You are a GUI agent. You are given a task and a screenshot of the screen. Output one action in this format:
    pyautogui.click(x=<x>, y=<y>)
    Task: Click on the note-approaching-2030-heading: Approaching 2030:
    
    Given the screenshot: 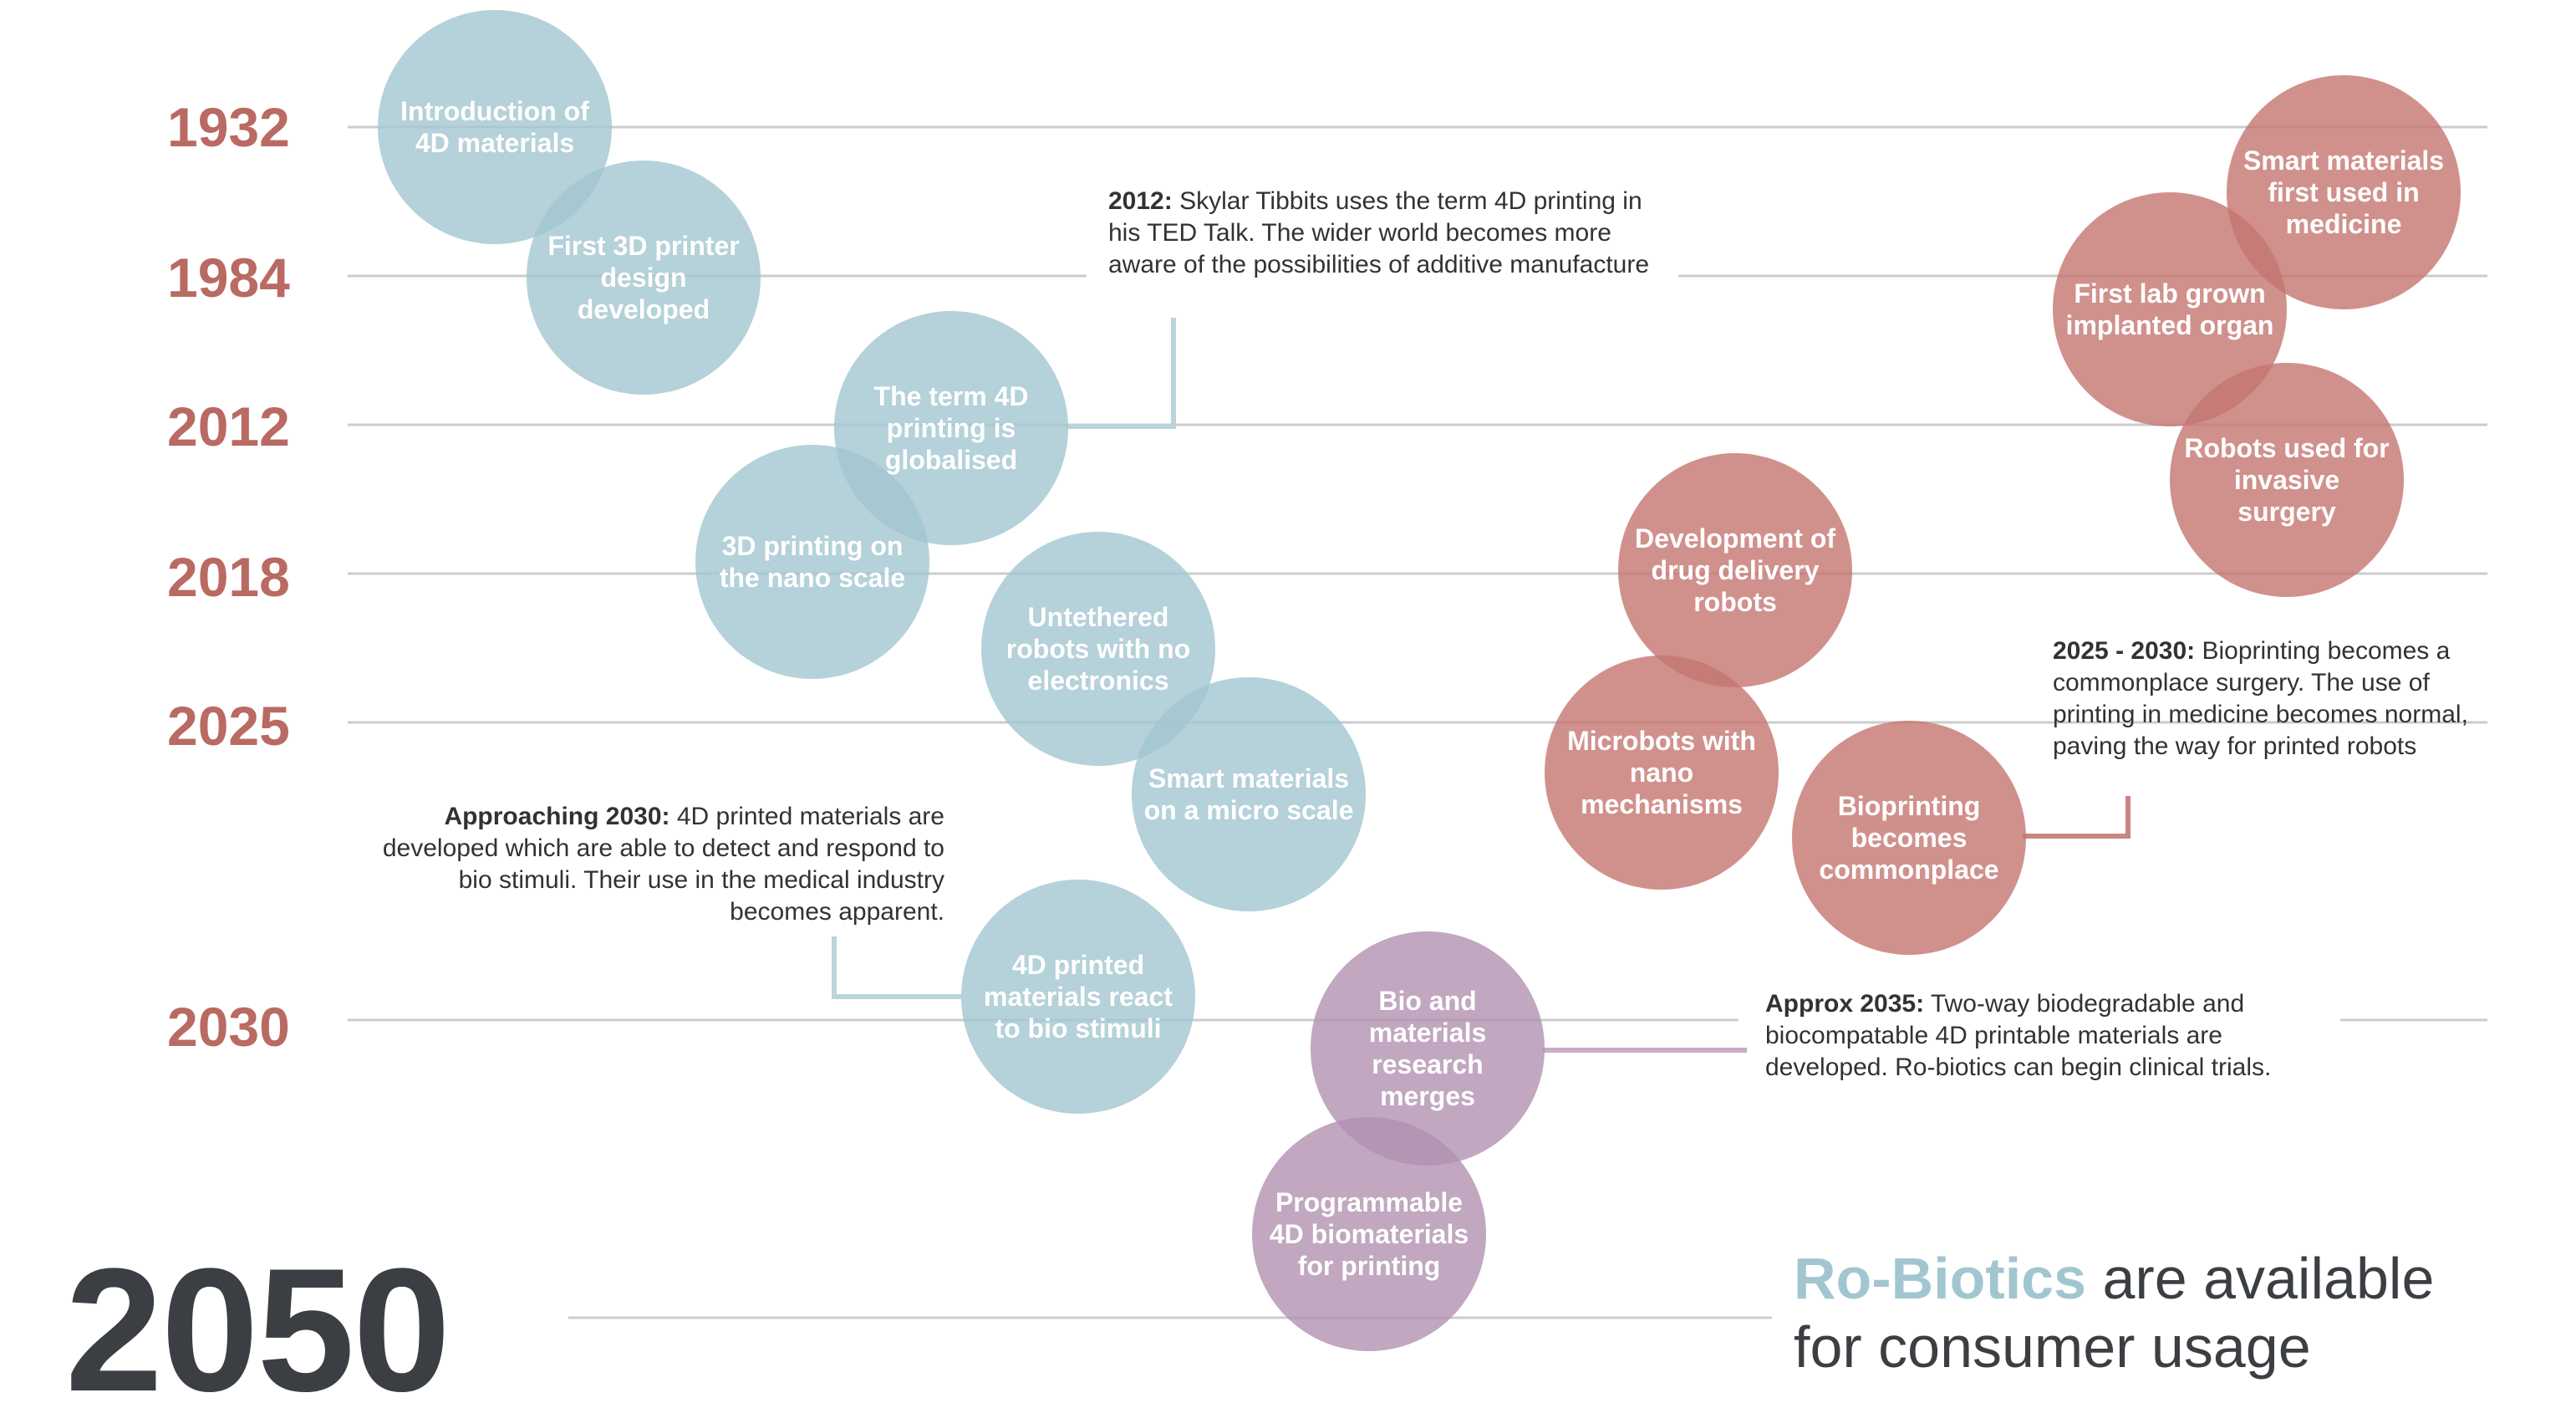 What is the action you would take?
    pyautogui.click(x=557, y=816)
    